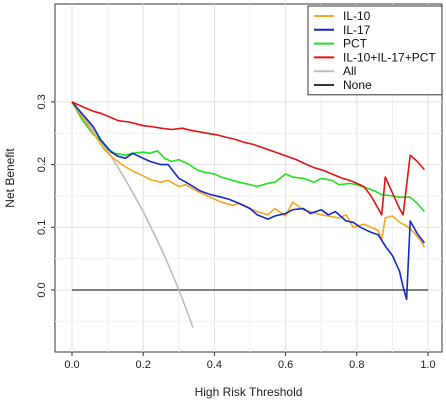  What do you see at coordinates (427, 365) in the screenshot?
I see `x-tick-label: 1.0` at bounding box center [427, 365].